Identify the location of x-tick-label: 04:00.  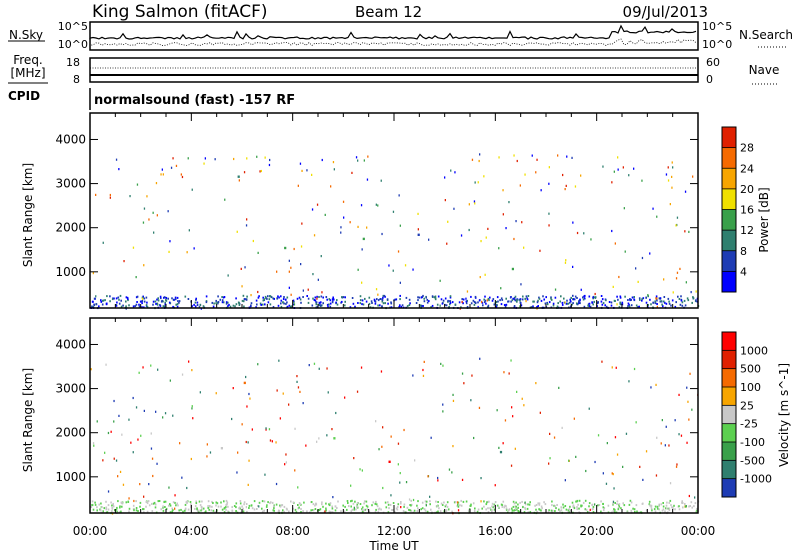
(191, 531).